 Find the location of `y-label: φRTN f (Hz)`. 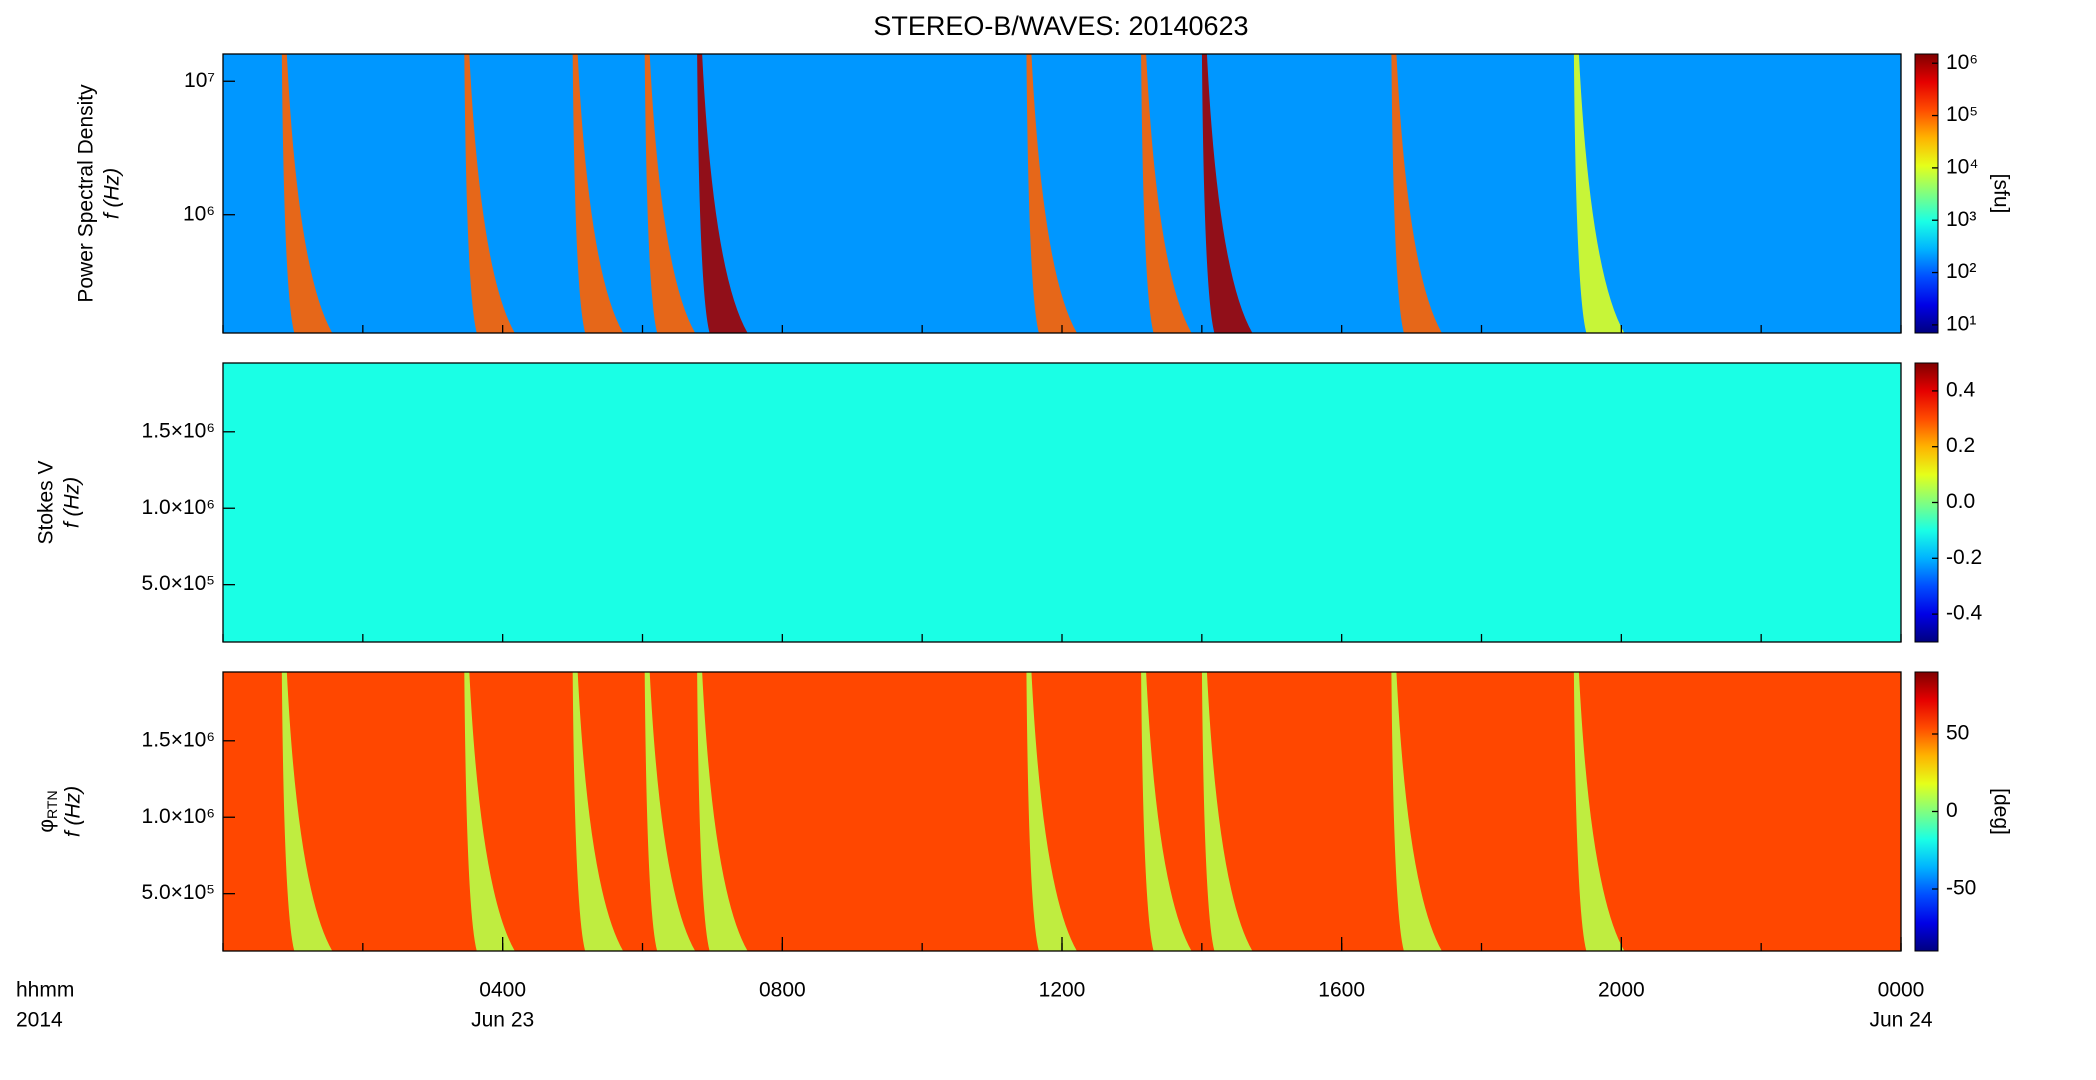

y-label: φRTN f (Hz) is located at coordinates (60, 811).